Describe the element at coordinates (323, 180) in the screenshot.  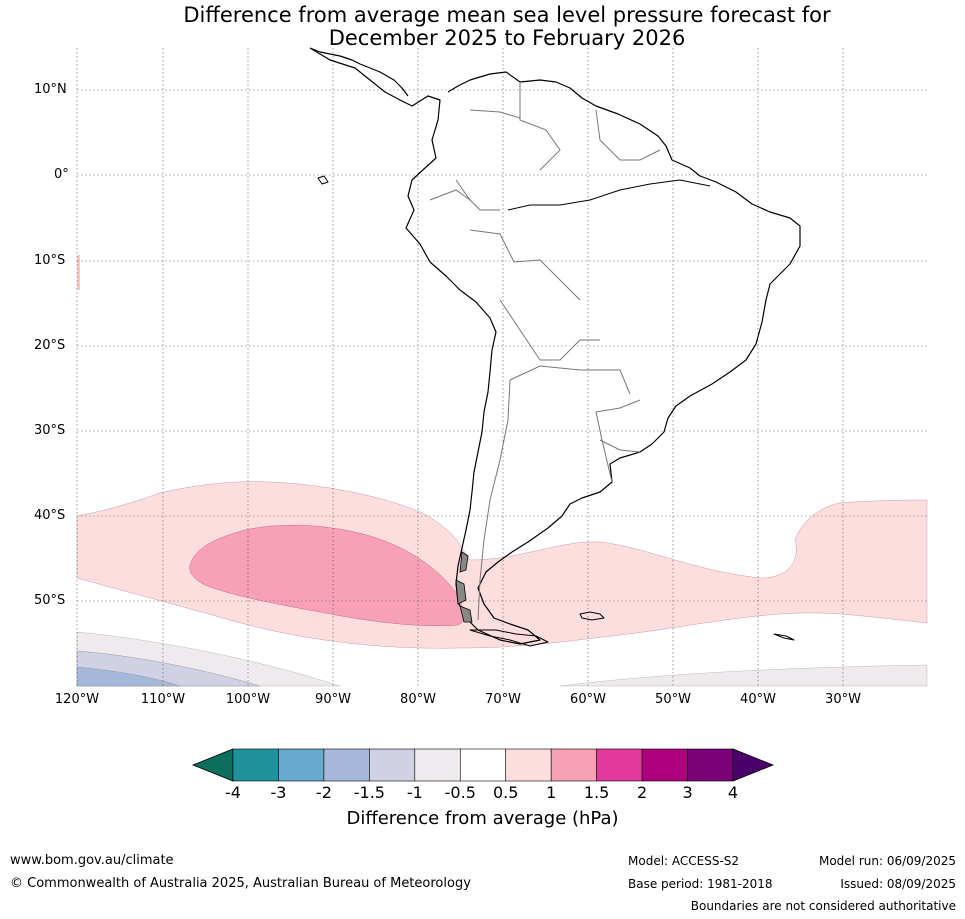
I see `galapagos` at that location.